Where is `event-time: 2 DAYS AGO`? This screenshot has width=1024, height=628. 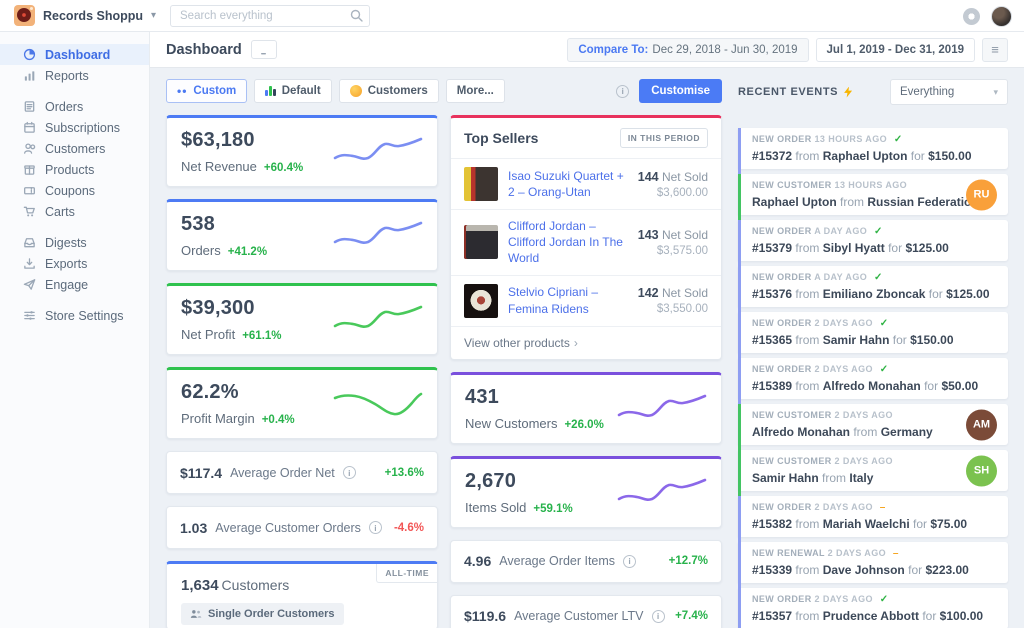
event-time: 2 DAYS AGO is located at coordinates (863, 461).